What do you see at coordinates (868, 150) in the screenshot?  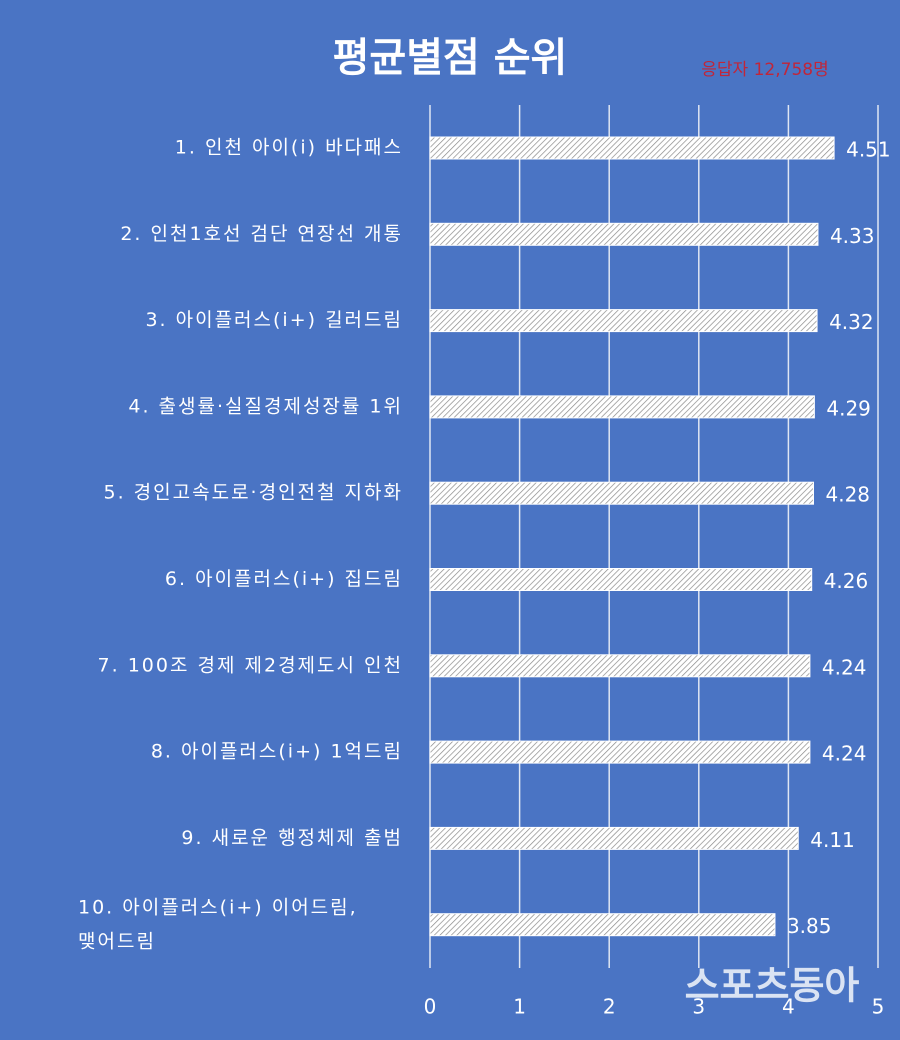 I see `value-label: 4.51` at bounding box center [868, 150].